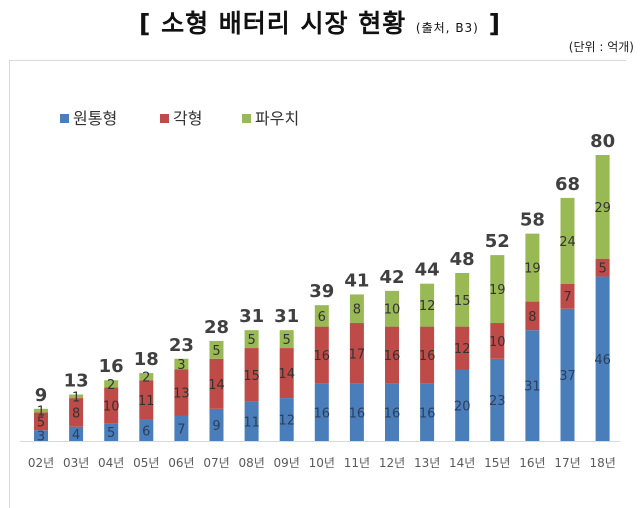 The height and width of the screenshot is (508, 640). Describe the element at coordinates (146, 463) in the screenshot. I see `x-tick-label: 05년` at that location.